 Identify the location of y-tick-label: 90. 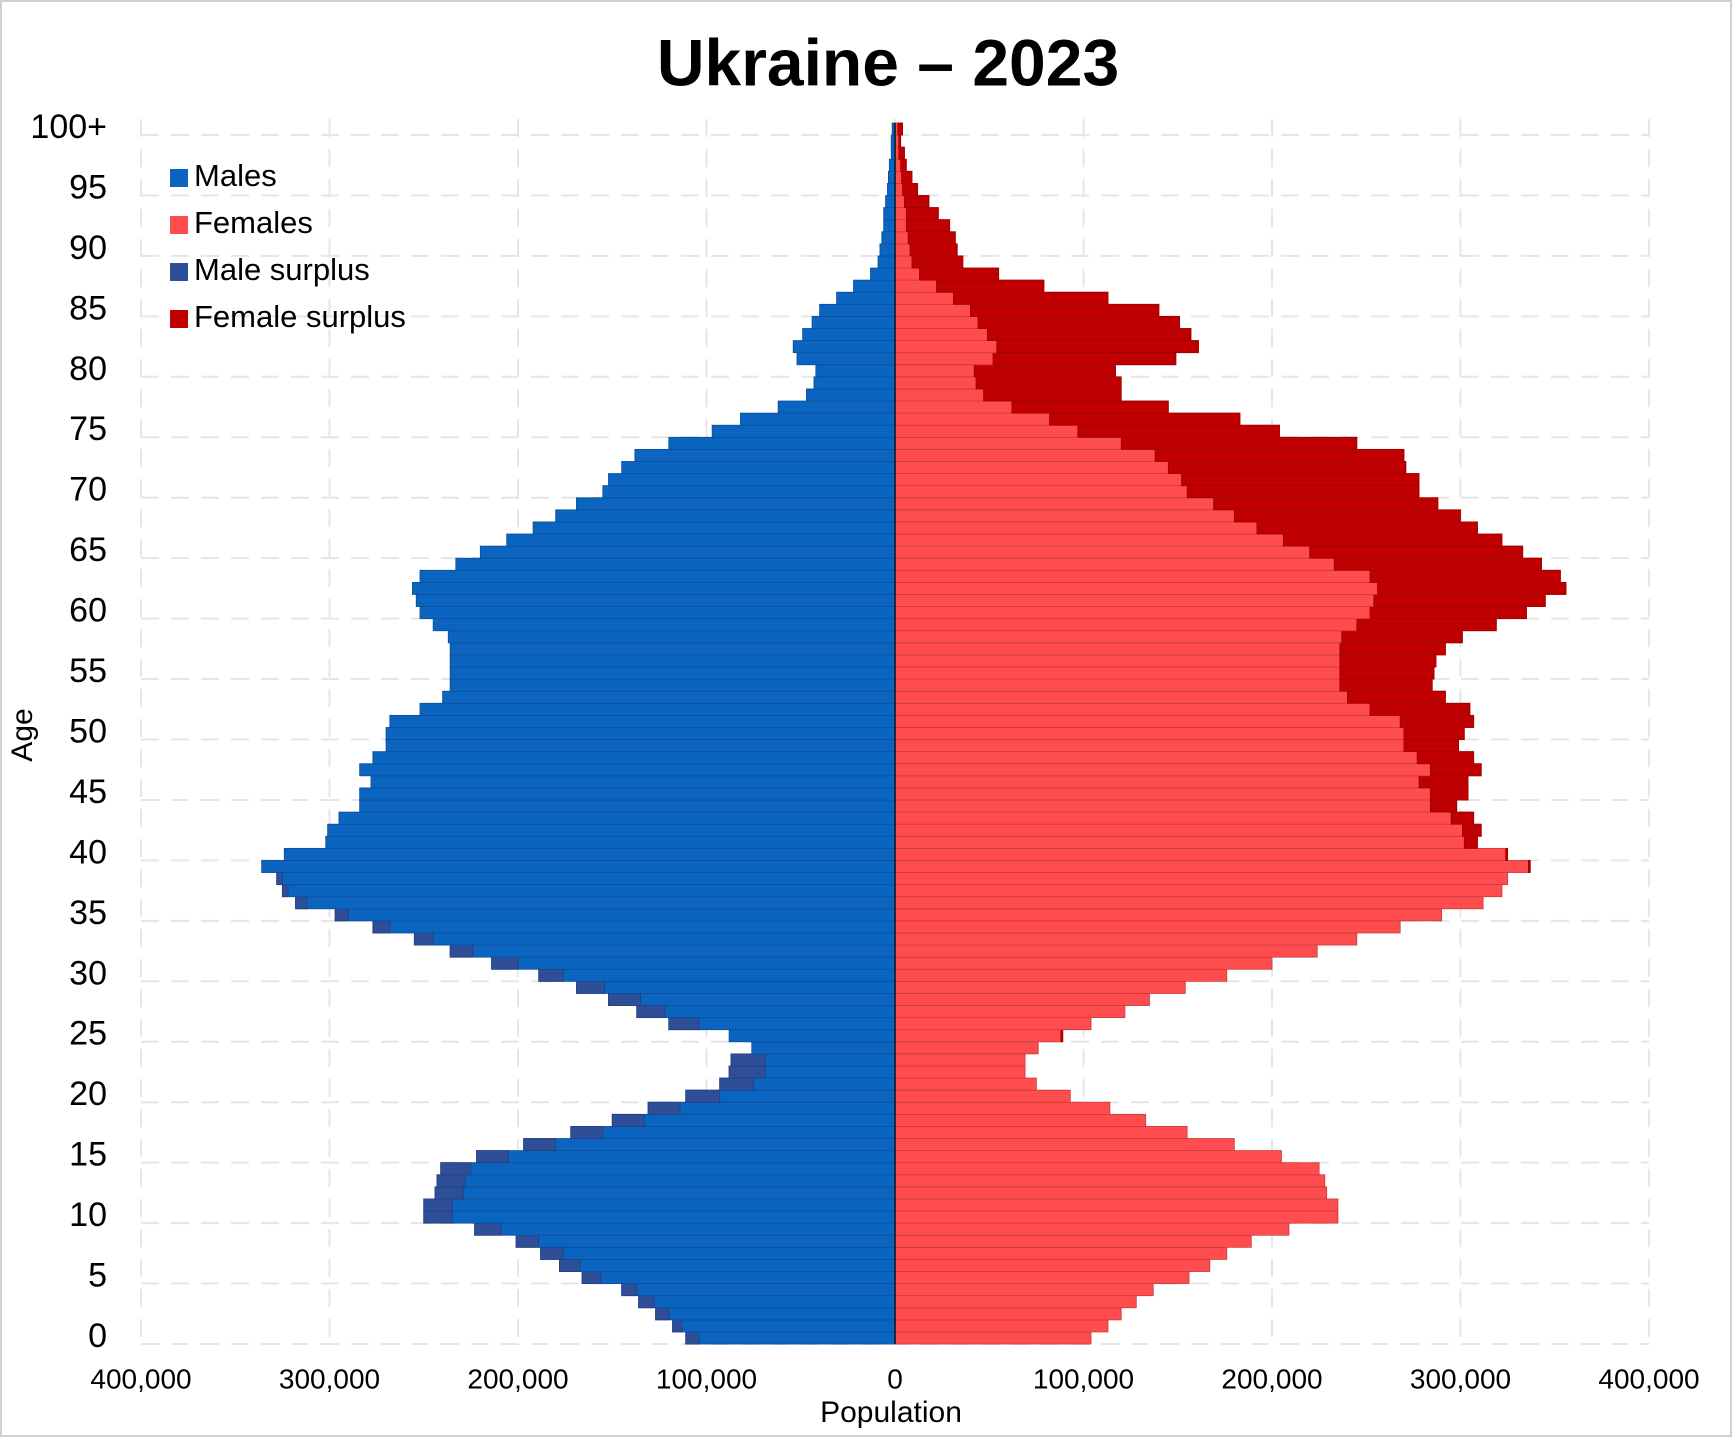
(88, 248).